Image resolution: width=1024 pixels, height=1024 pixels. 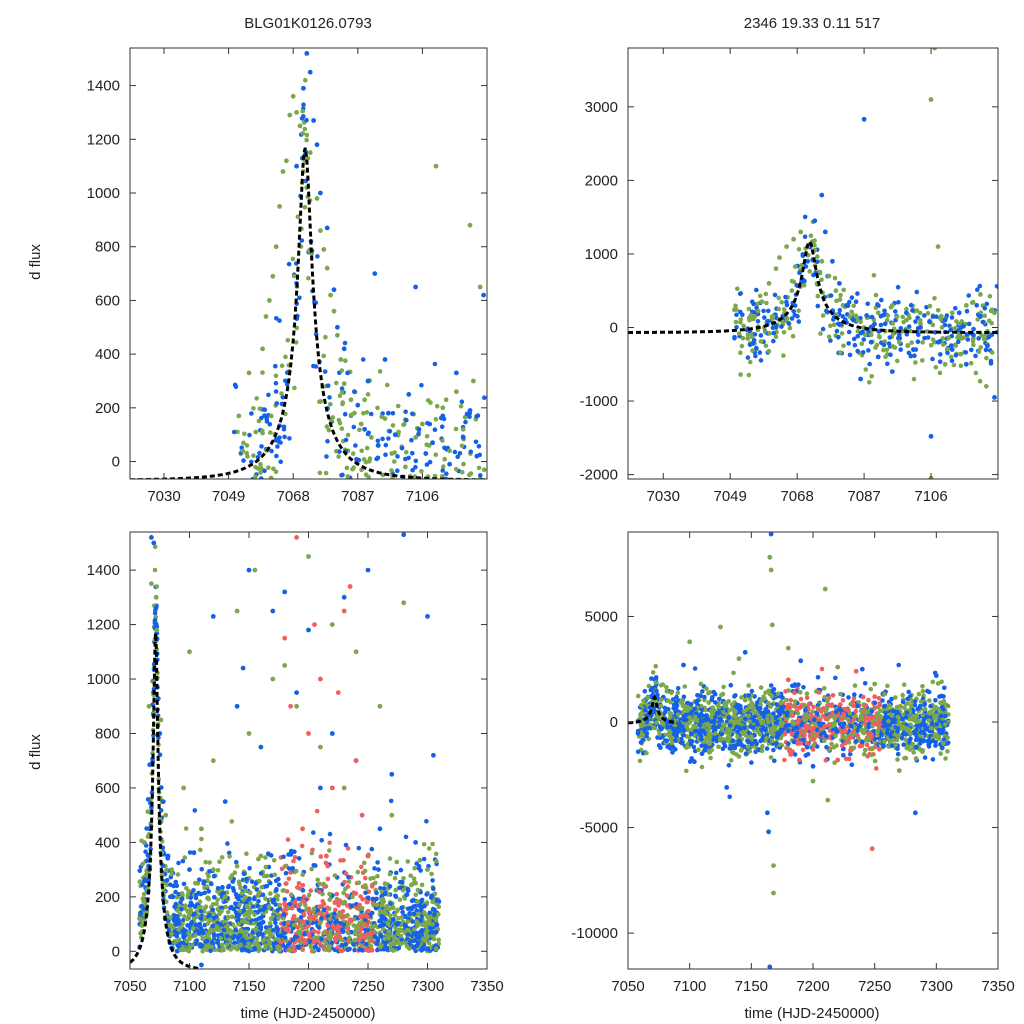 I want to click on y-tick-label: 0, so click(x=614, y=327).